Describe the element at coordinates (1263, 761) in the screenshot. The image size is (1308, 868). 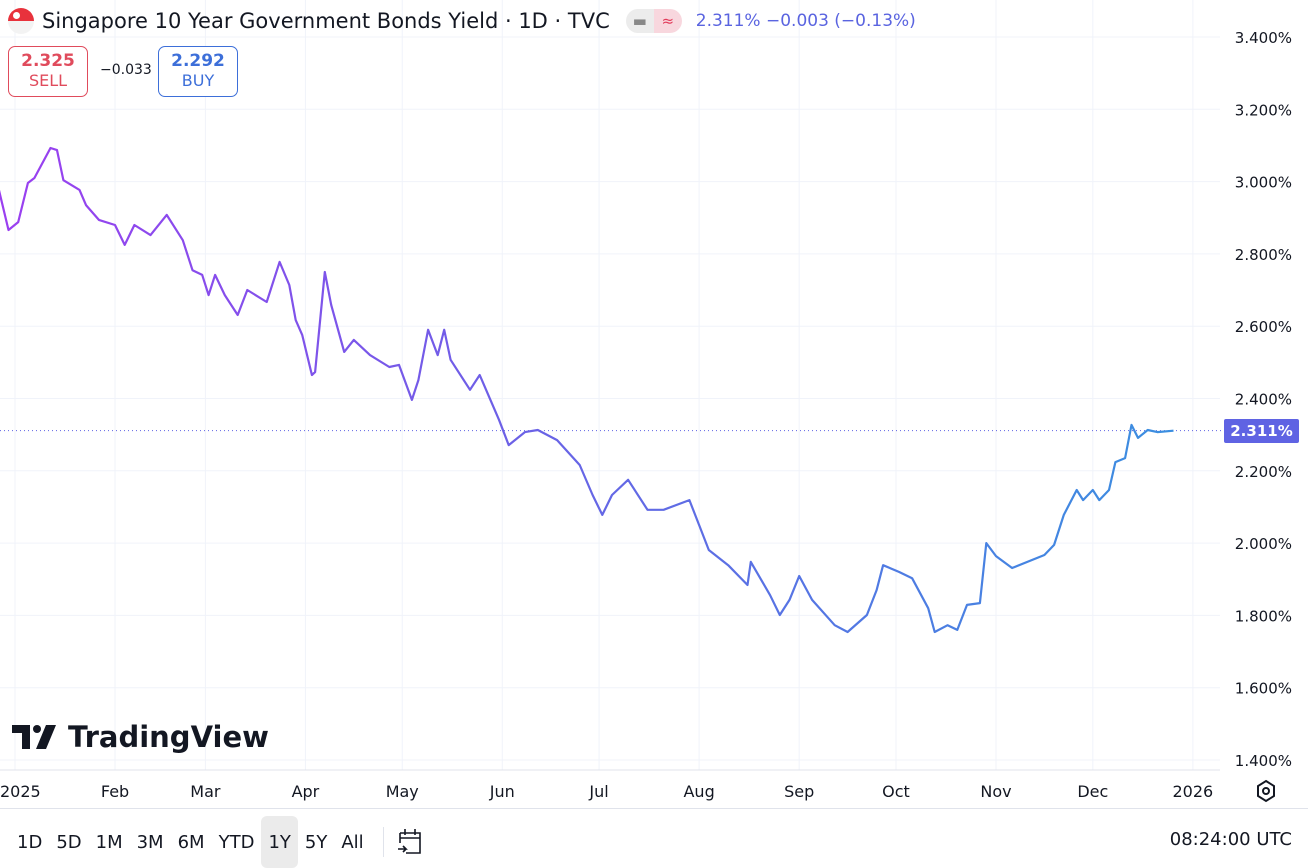
I see `y-tick-label: 1.400%` at that location.